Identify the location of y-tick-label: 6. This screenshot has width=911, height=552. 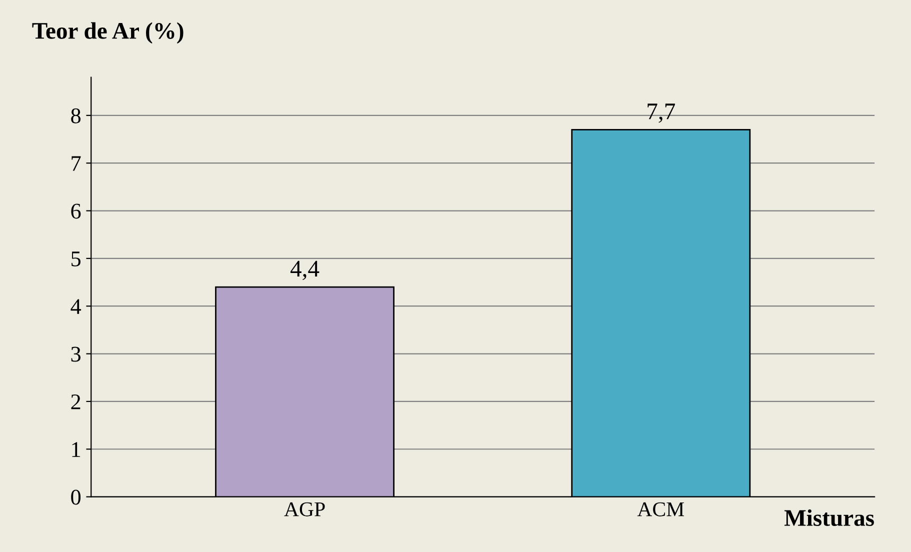
(76, 211).